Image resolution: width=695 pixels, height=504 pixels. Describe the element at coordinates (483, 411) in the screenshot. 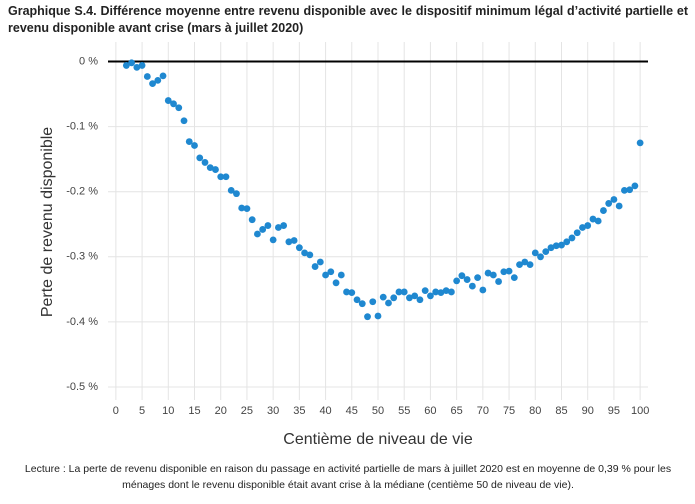

I see `x-tick-label: 70` at that location.